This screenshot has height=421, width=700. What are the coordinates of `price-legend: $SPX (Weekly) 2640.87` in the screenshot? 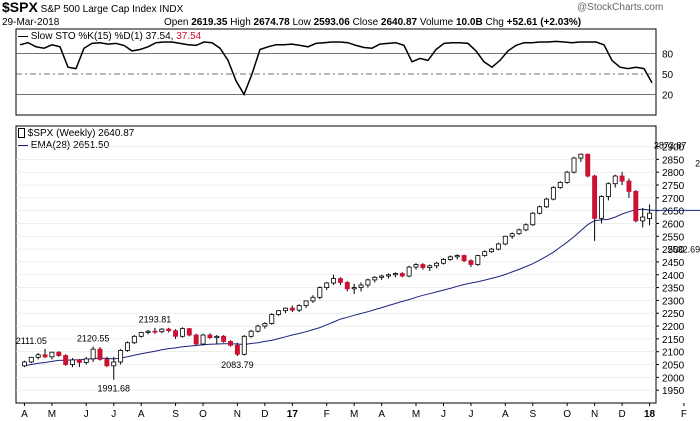 It's located at (76, 134).